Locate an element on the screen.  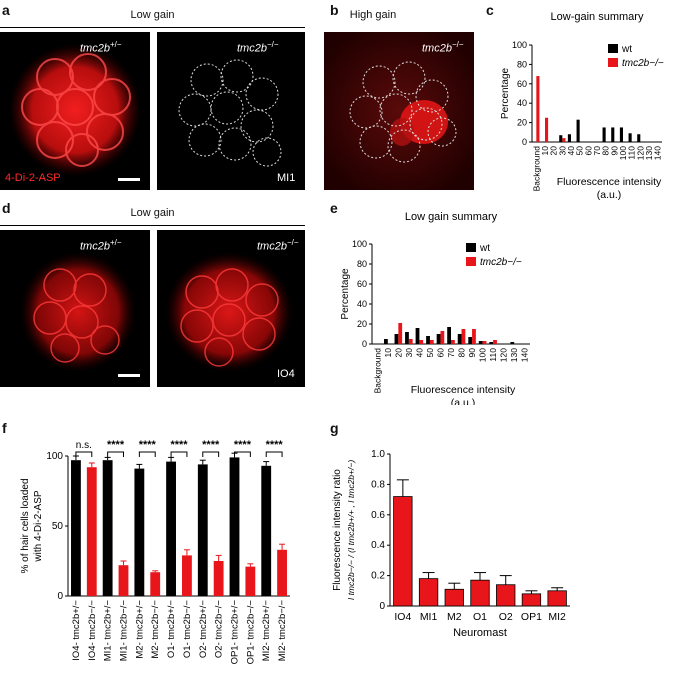
f-x-tick-label: MI1- tmc2b+/− is located at coordinates (108, 631).